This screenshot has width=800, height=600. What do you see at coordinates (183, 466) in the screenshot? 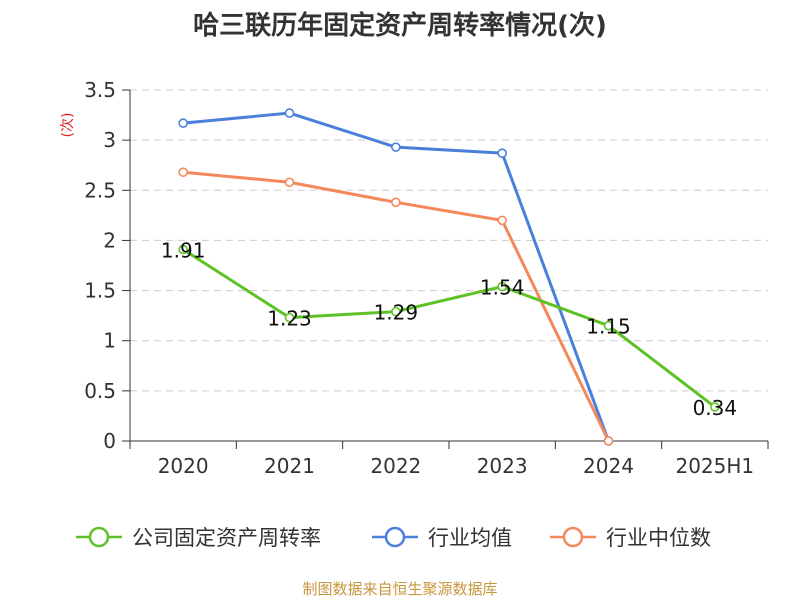
I see `x-tick-label: 2020` at bounding box center [183, 466].